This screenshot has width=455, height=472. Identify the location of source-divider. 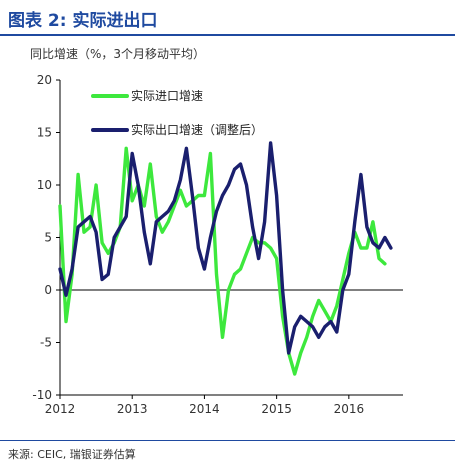
(227, 440).